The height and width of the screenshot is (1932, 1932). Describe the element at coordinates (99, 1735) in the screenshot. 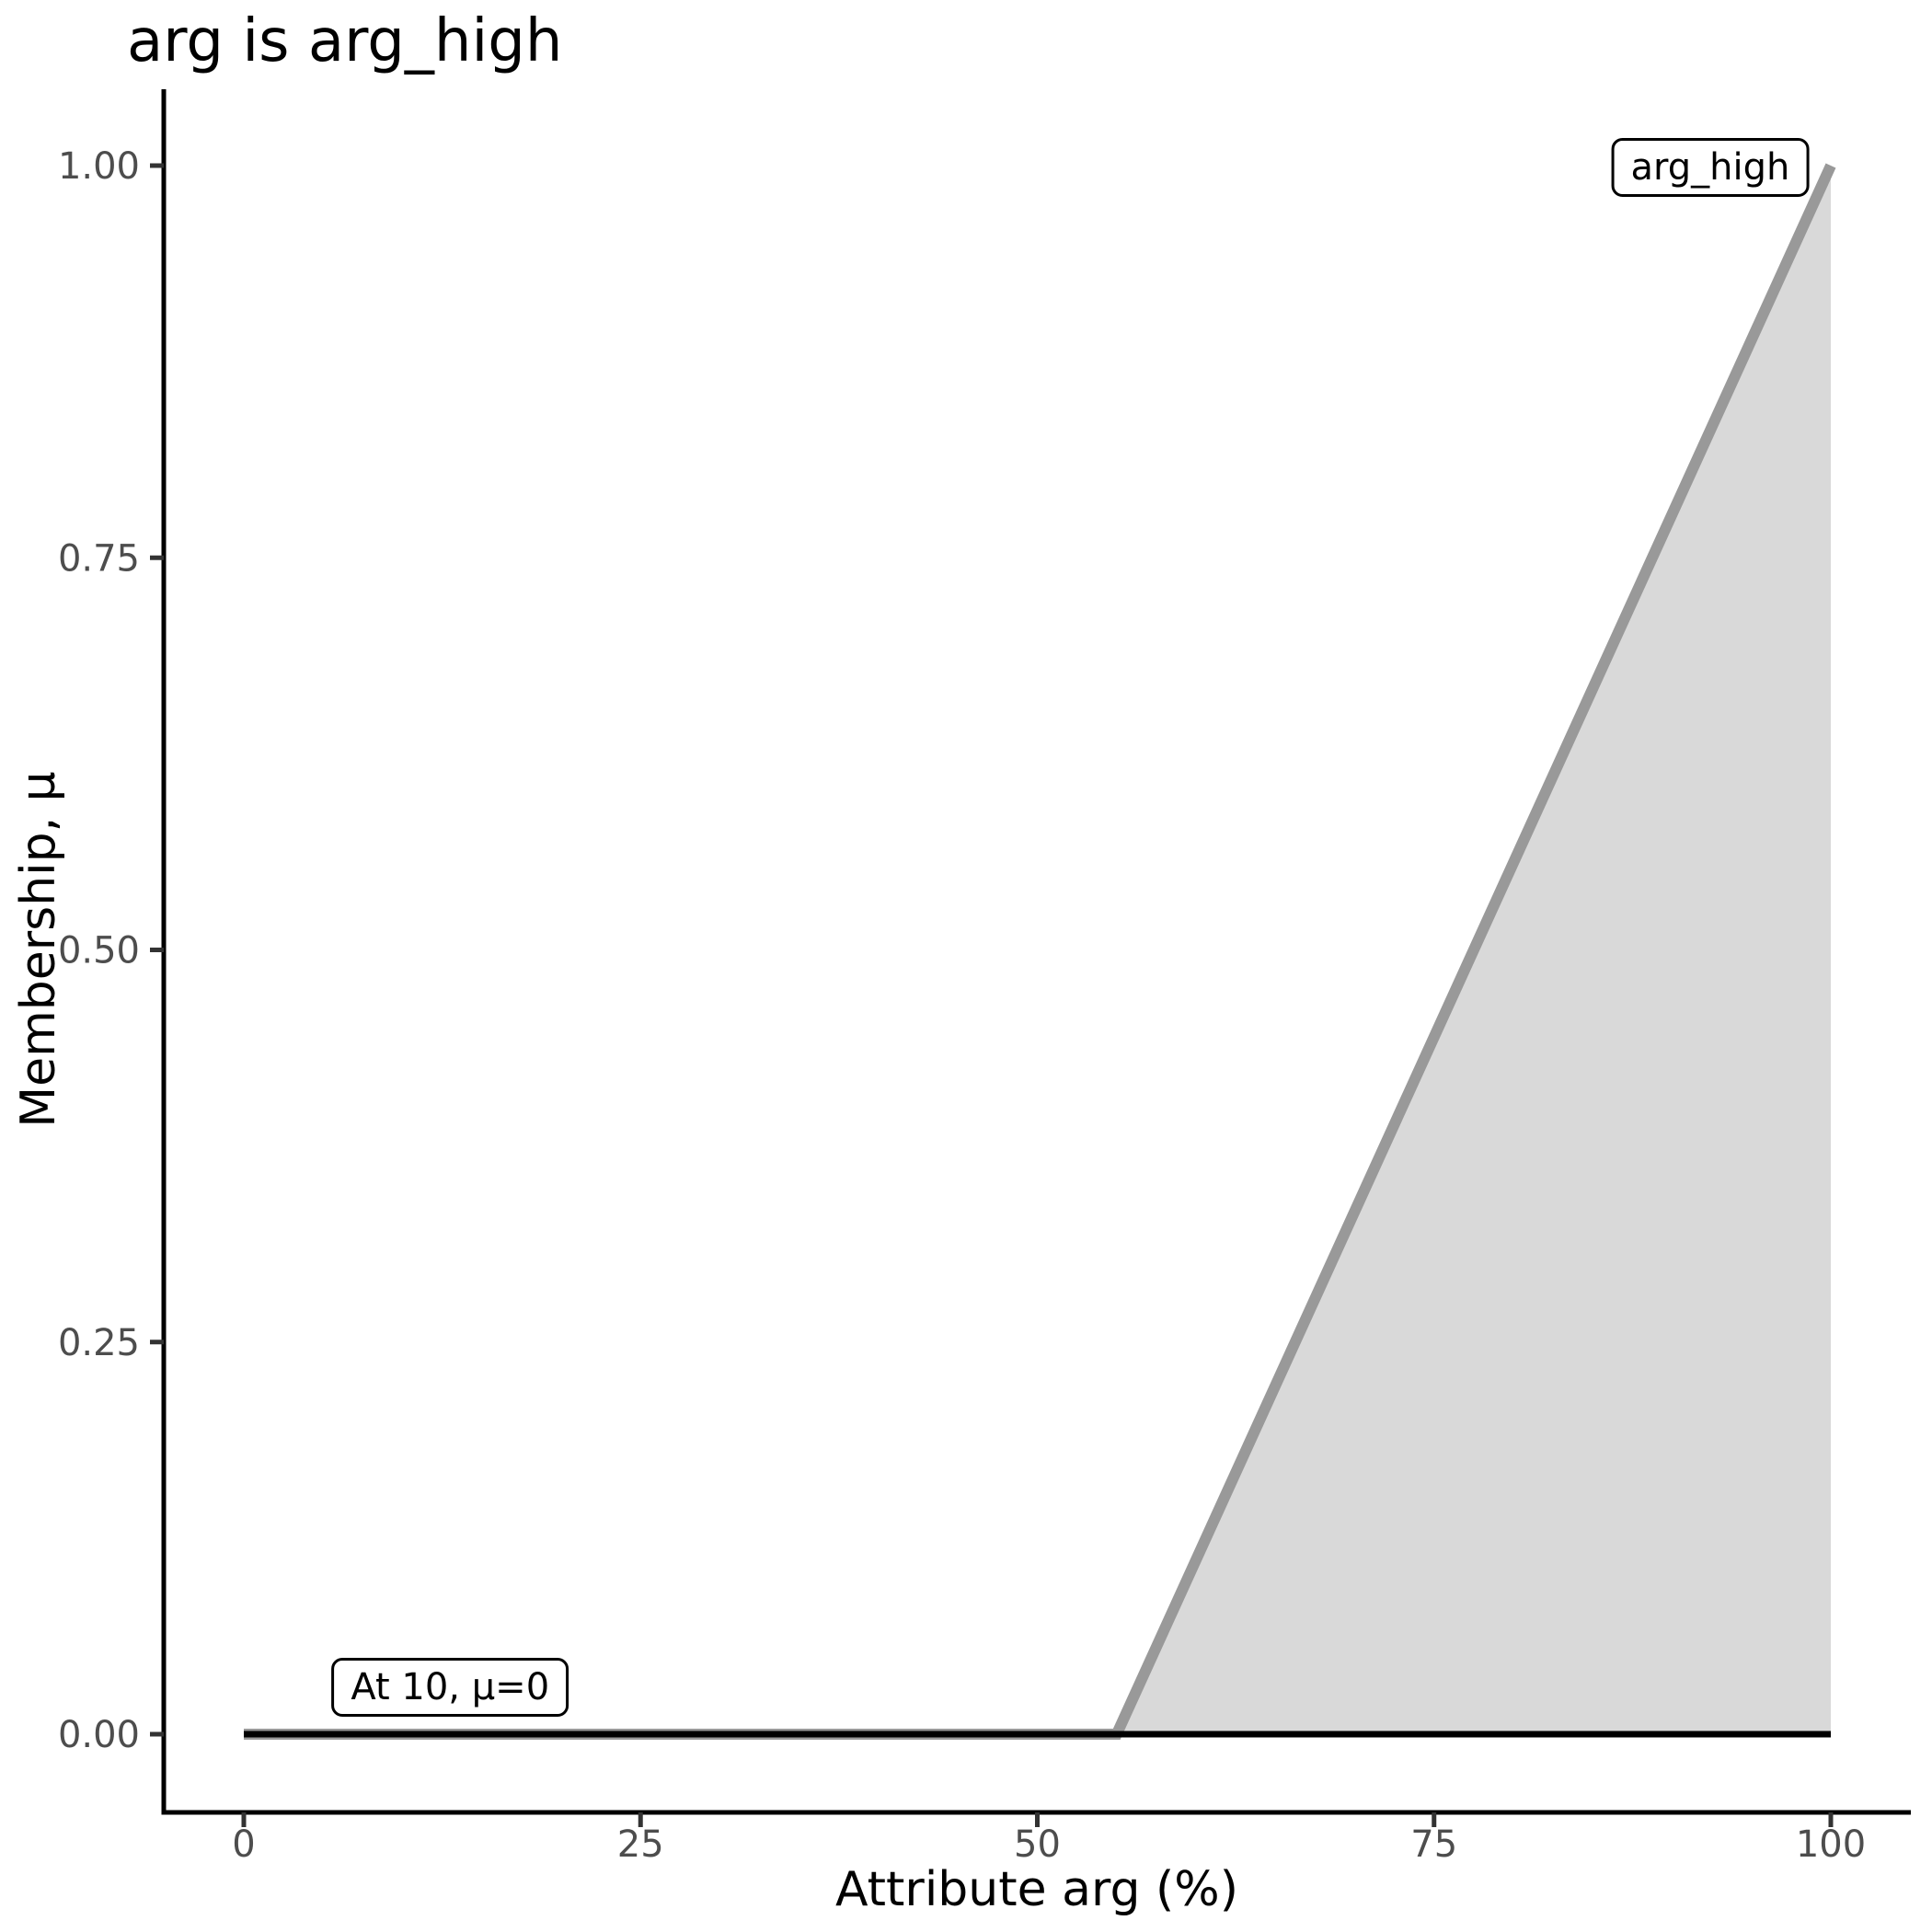

I see `y-tick-label: 0.00` at that location.